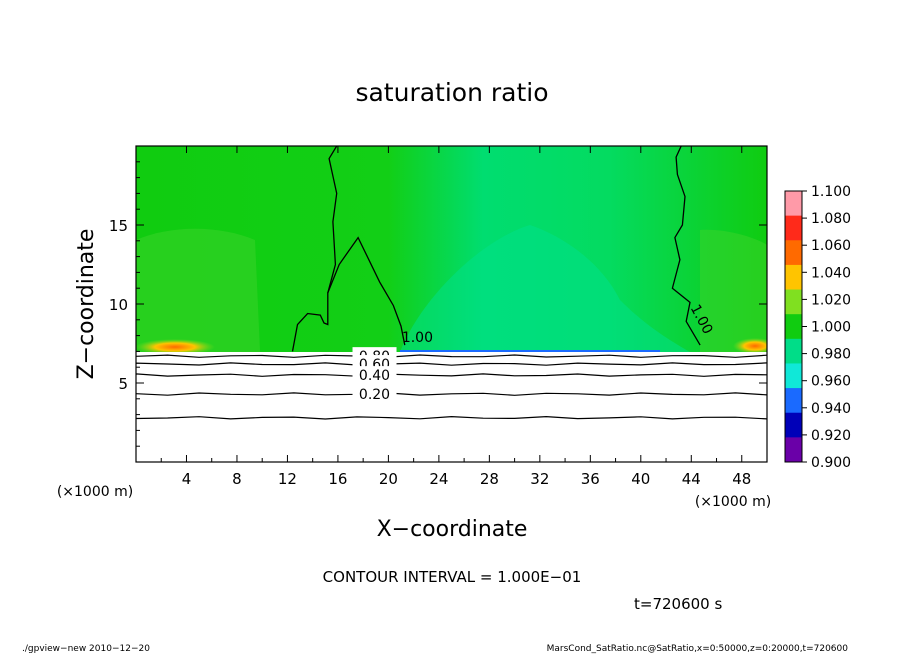 Image resolution: width=904 pixels, height=654 pixels. What do you see at coordinates (175, 347) in the screenshot?
I see `field-hotspot-left` at bounding box center [175, 347].